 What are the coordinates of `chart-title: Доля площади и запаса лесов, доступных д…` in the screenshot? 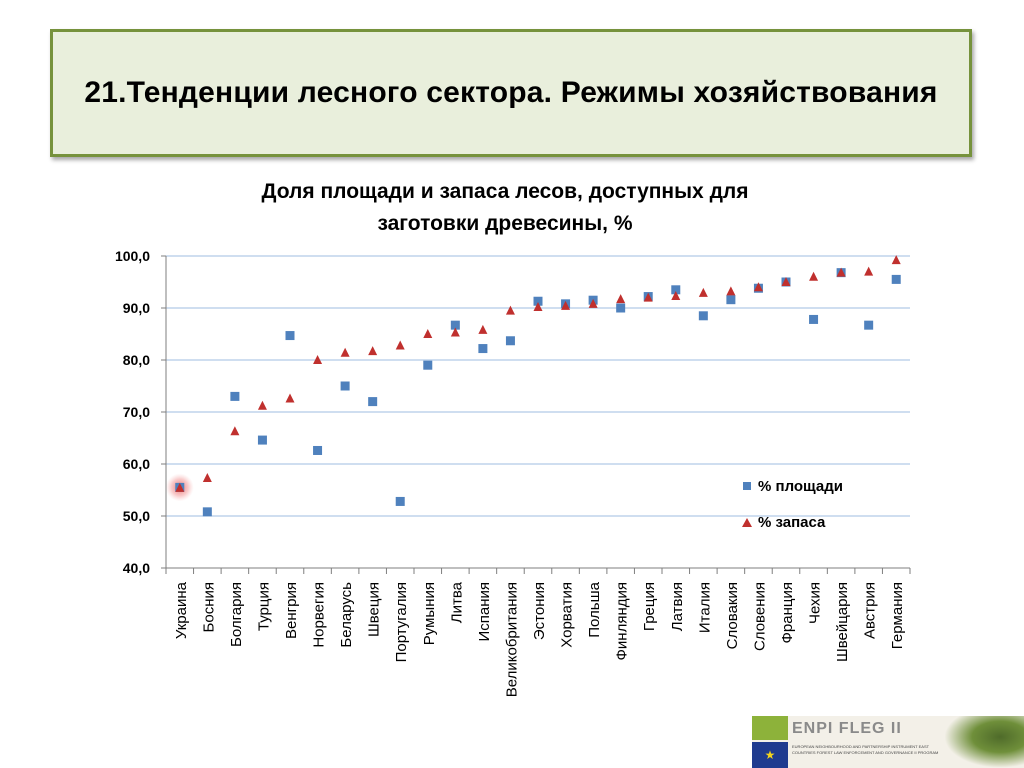 It's located at (505, 208).